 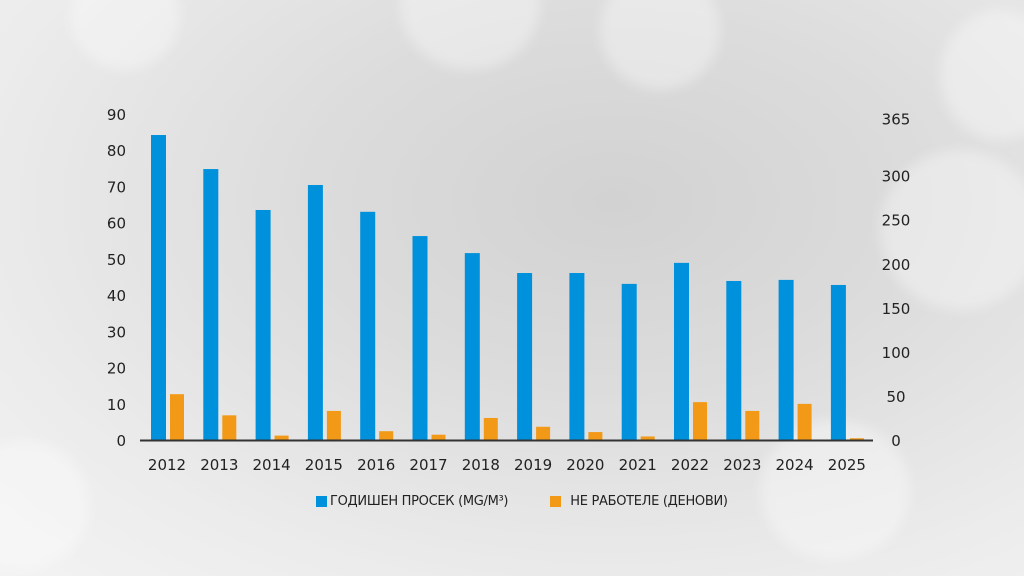 What do you see at coordinates (847, 465) in the screenshot?
I see `x-axis-tick-label: 2025` at bounding box center [847, 465].